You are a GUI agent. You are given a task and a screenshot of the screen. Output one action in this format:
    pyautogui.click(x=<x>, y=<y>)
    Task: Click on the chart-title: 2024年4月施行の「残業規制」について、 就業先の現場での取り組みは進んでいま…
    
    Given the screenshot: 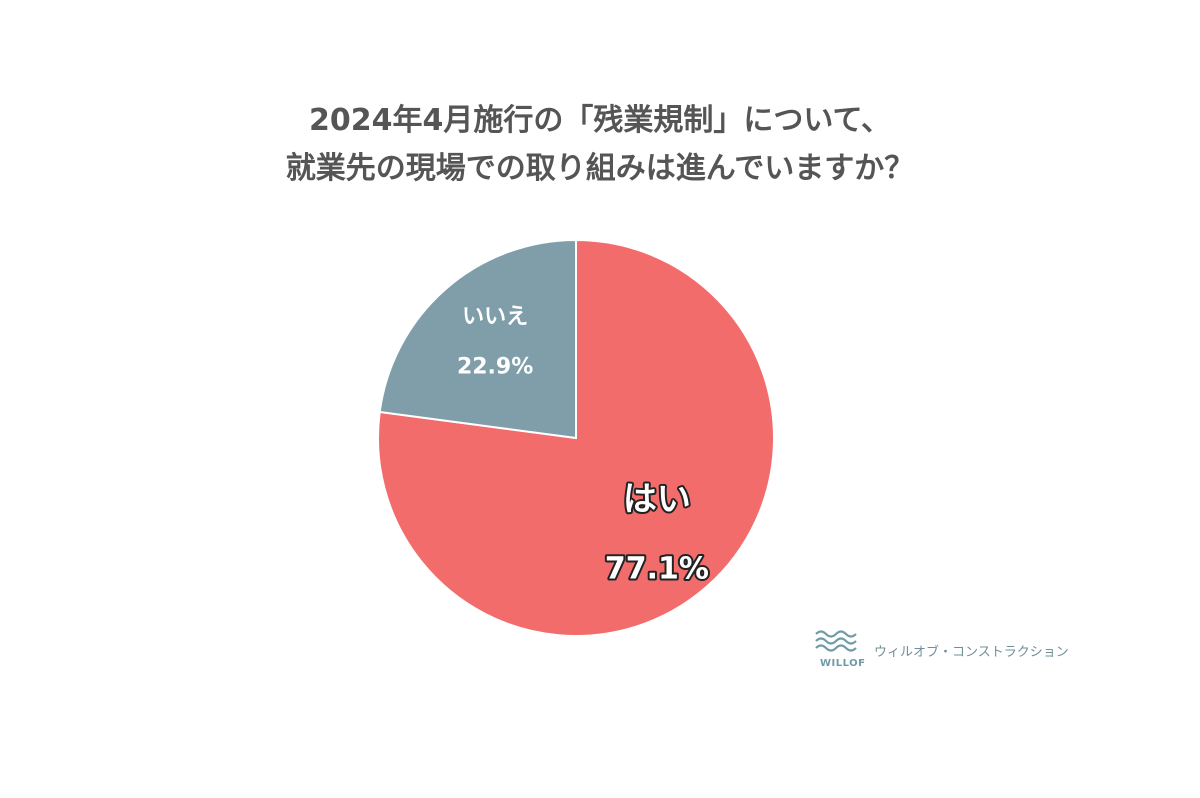 What is the action you would take?
    pyautogui.click(x=600, y=145)
    